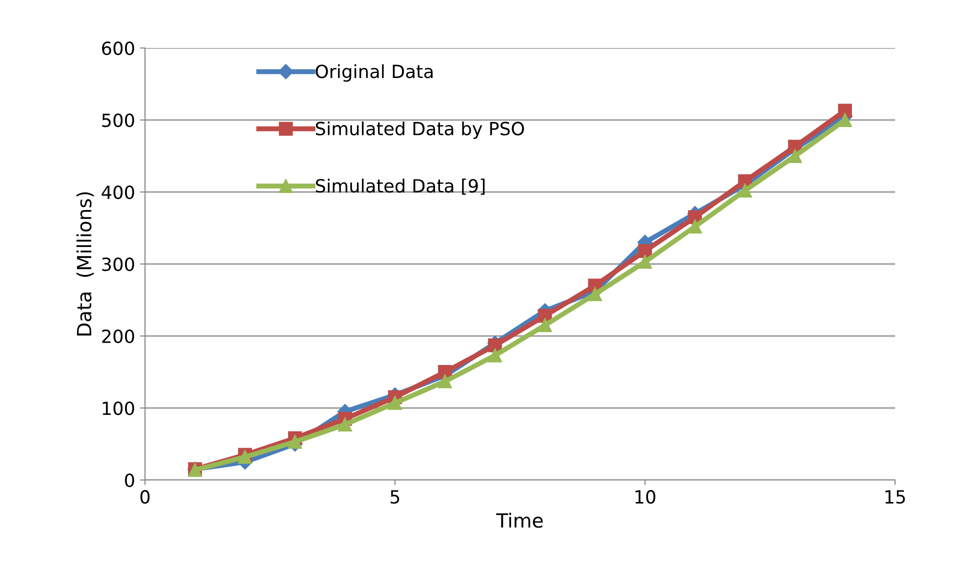 The height and width of the screenshot is (580, 963). What do you see at coordinates (645, 497) in the screenshot?
I see `x-tick-label: 10` at bounding box center [645, 497].